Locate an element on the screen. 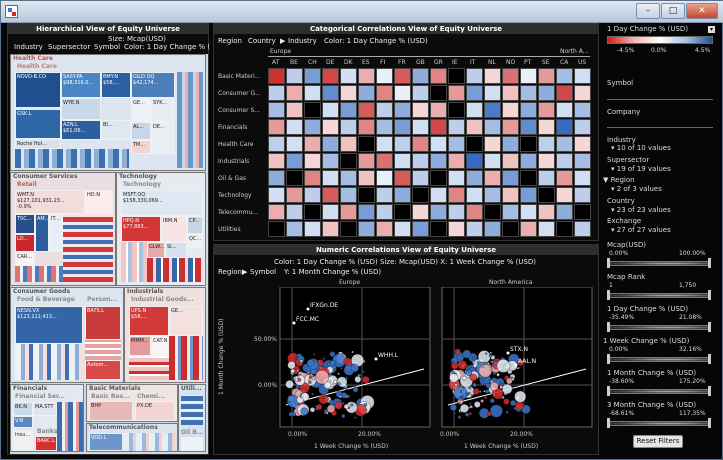  treemap-cell: WMT.N $127,101,931.23... -0.9% is located at coordinates (50, 202).